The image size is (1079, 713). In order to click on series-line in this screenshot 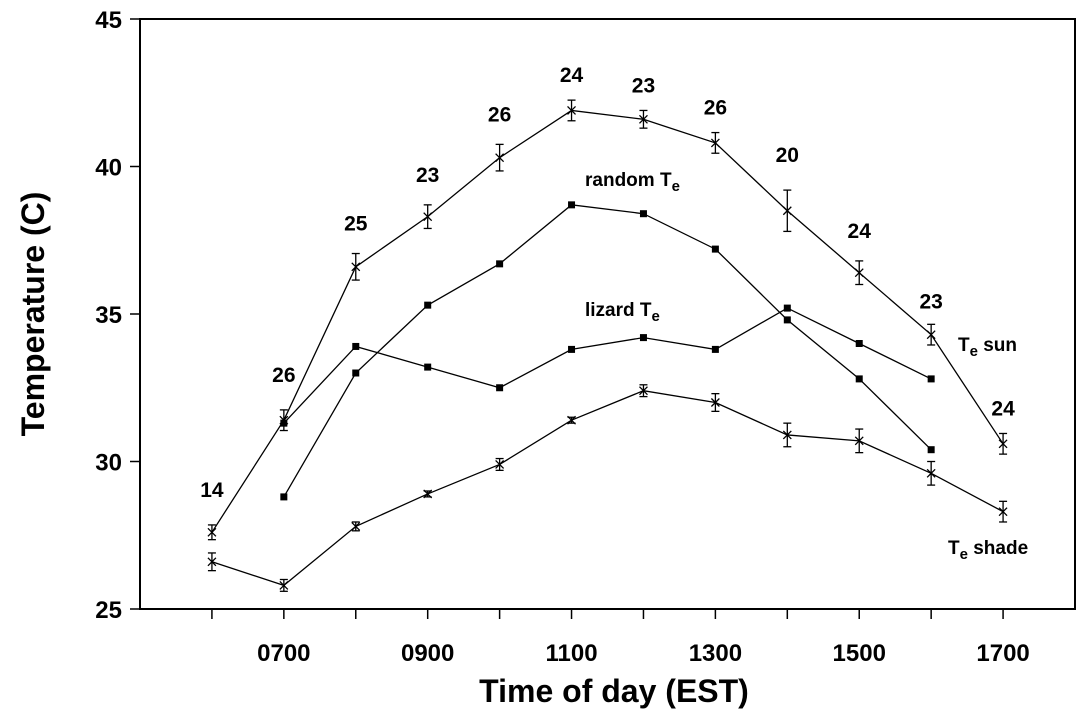, I will do `click(607, 365)`.